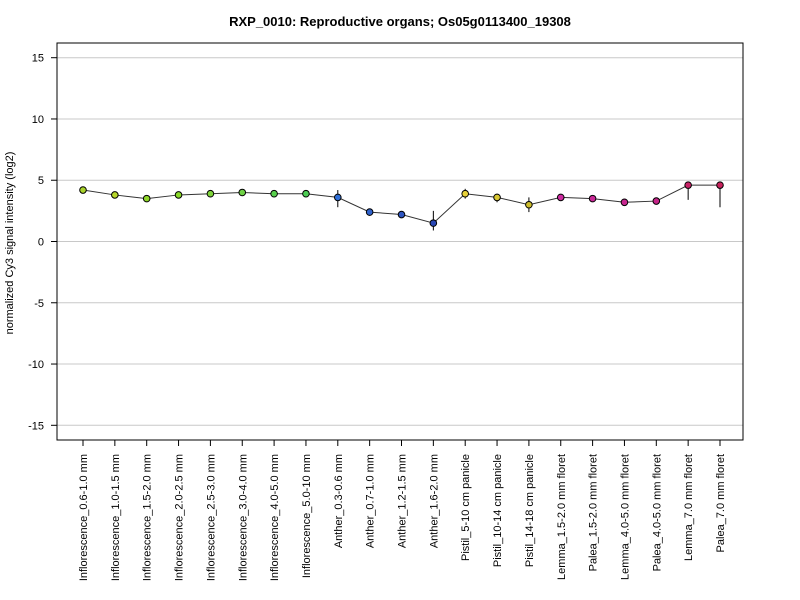 The height and width of the screenshot is (600, 800). Describe the element at coordinates (10, 243) in the screenshot. I see `y-axis-label: normalized Cy3 signal intensity (log2)` at that location.